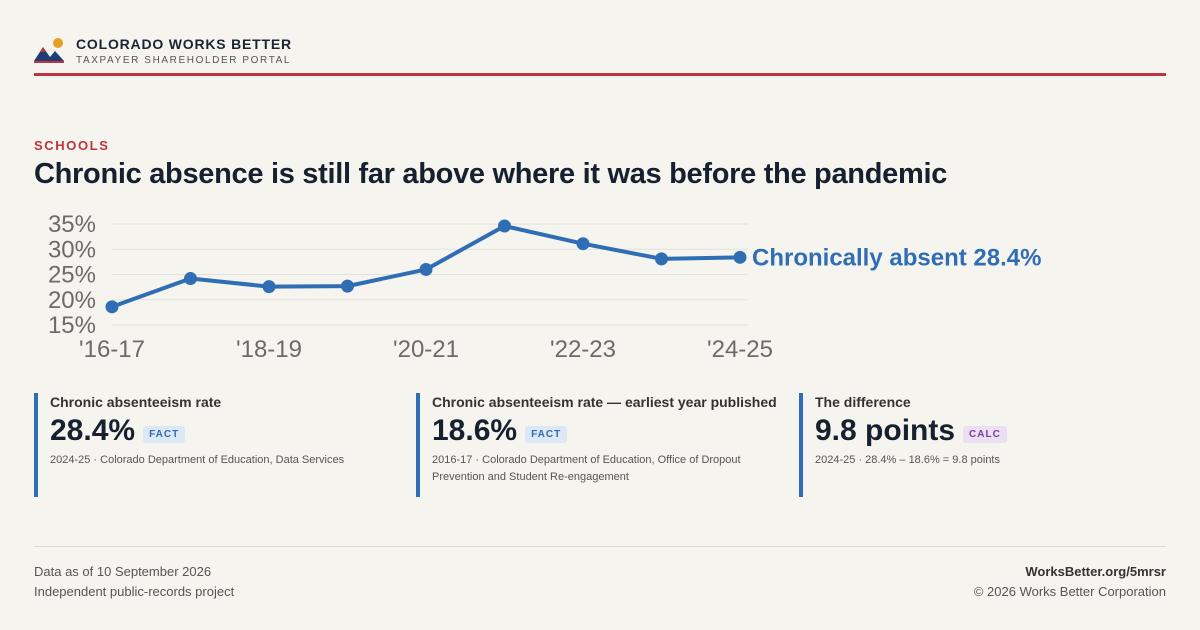 This screenshot has width=1200, height=630. Describe the element at coordinates (72, 145) in the screenshot. I see `section-label: SCHOOLS` at that location.